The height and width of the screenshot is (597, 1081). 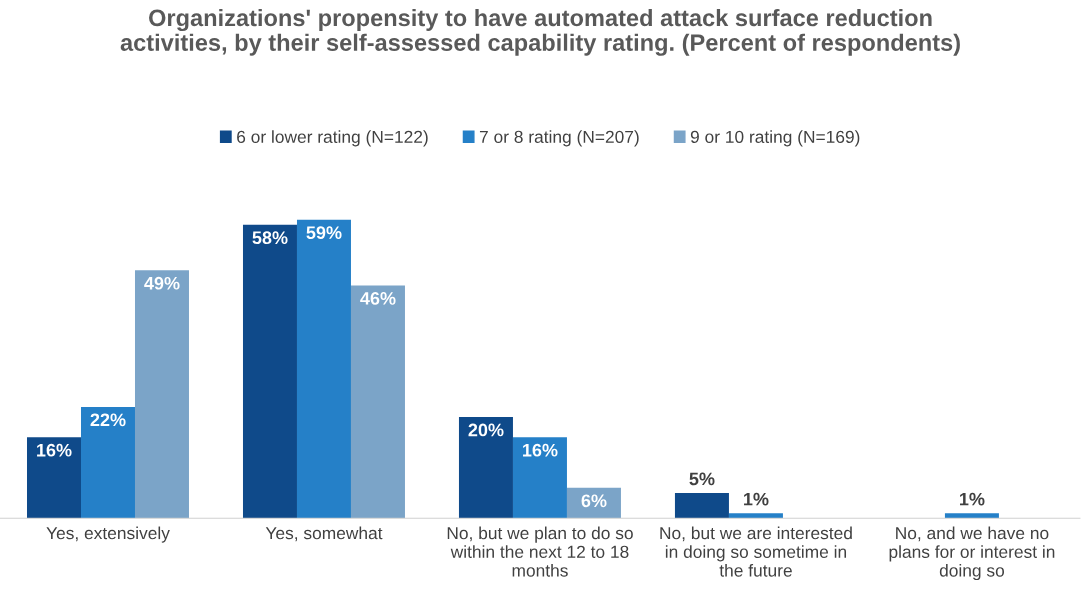 What do you see at coordinates (972, 553) in the screenshot?
I see `x-tick-label: No, and we have no plans for or interest in doing so` at bounding box center [972, 553].